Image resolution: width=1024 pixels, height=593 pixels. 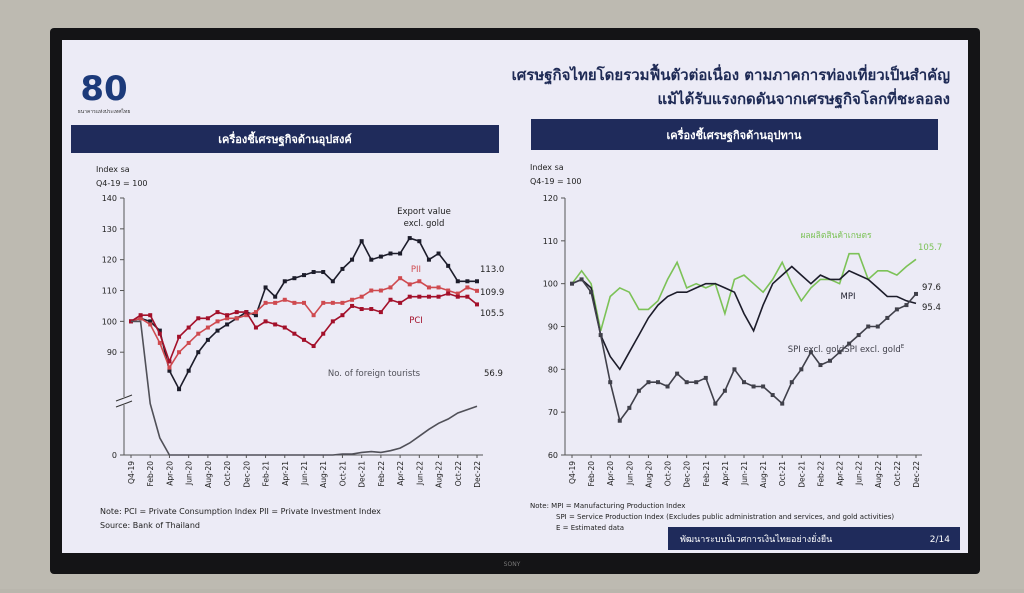 What do you see at coordinates (744, 473) in the screenshot?
I see `x-tick-label: Jun-21` at bounding box center [744, 473].